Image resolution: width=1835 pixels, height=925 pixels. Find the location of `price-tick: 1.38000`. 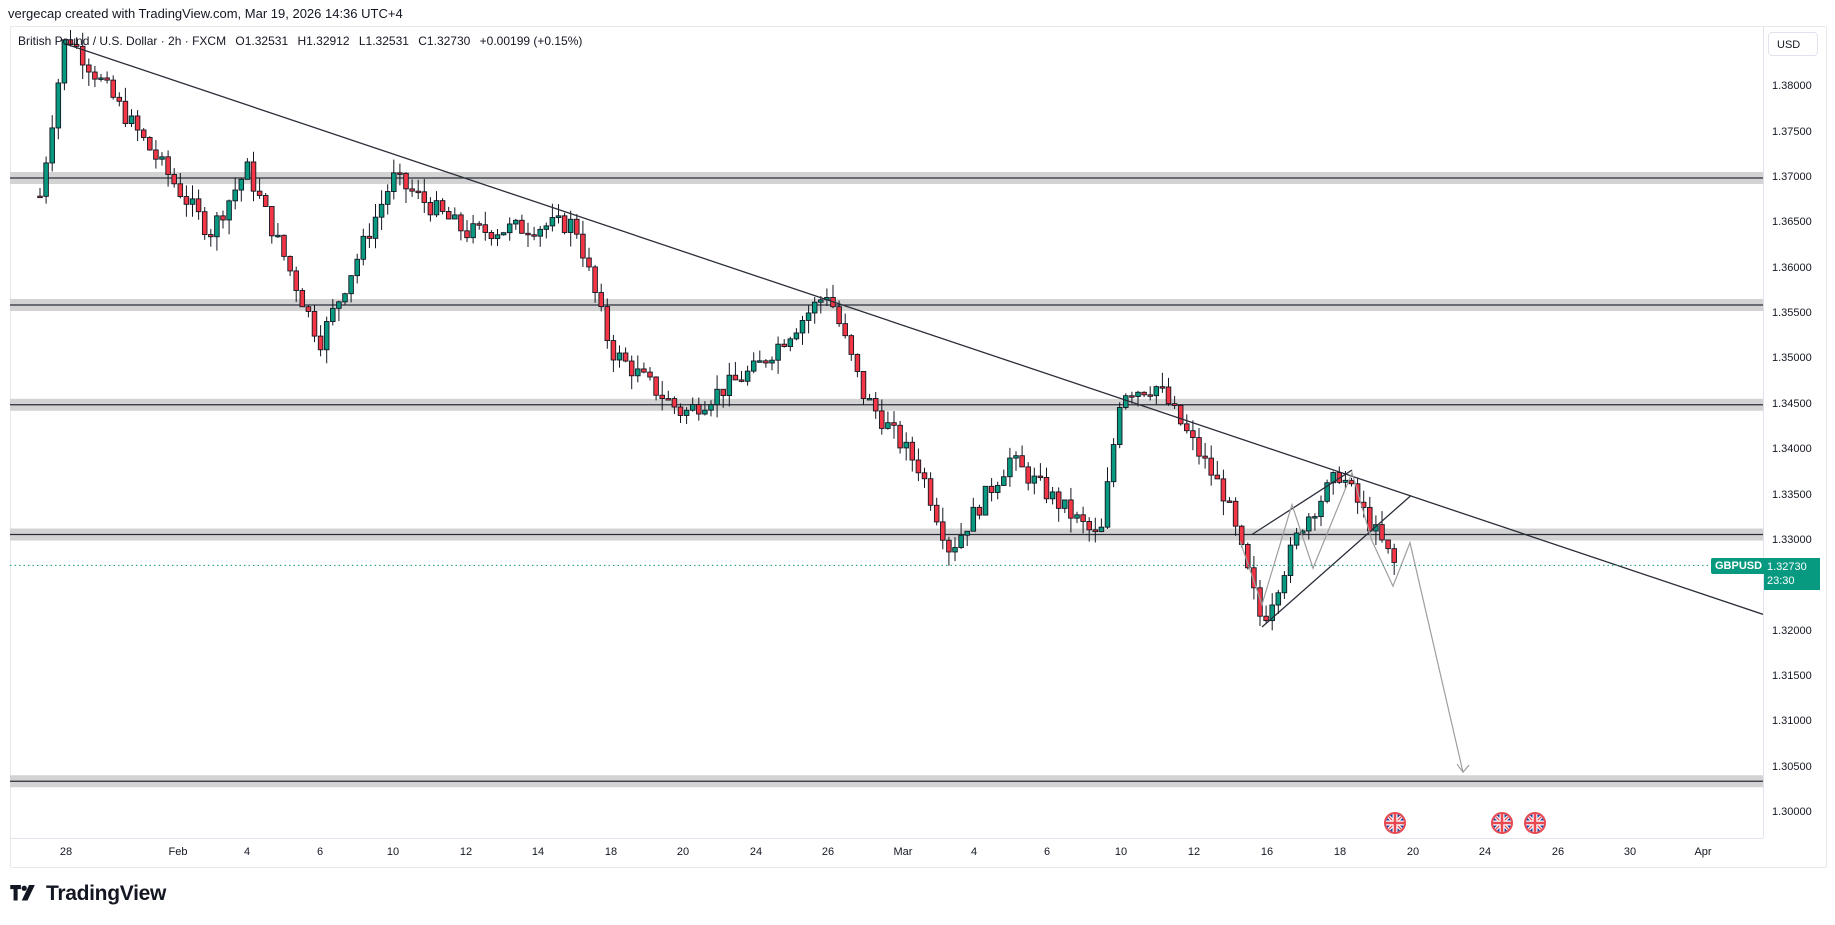

price-tick: 1.38000 is located at coordinates (1792, 86).